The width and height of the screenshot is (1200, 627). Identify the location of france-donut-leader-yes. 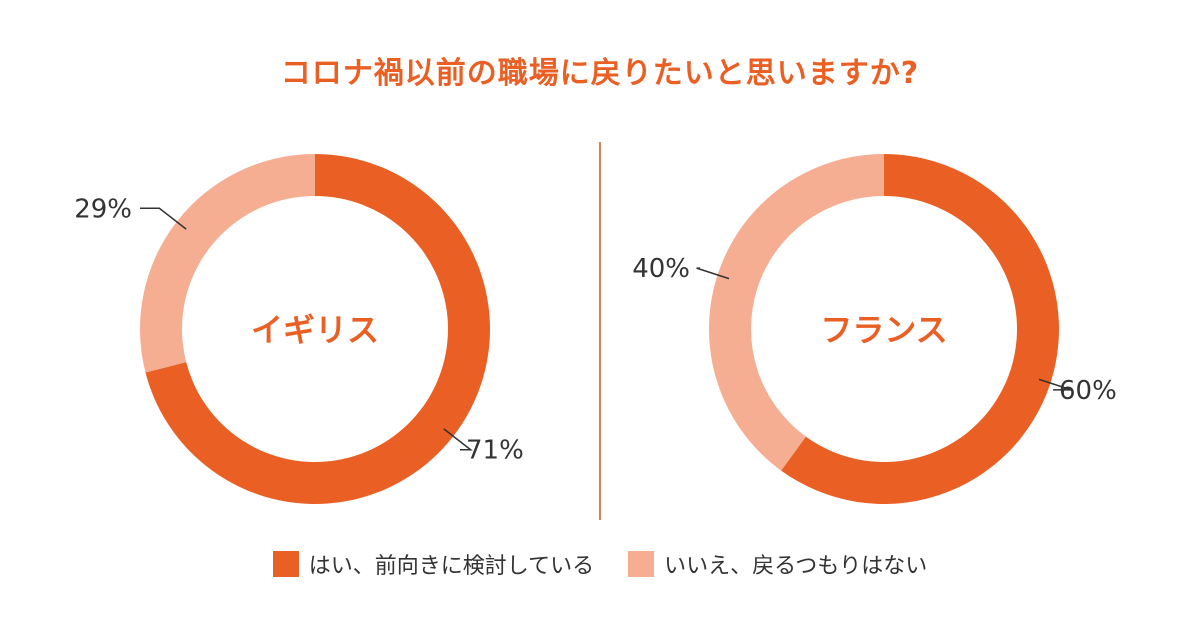
(1055, 384).